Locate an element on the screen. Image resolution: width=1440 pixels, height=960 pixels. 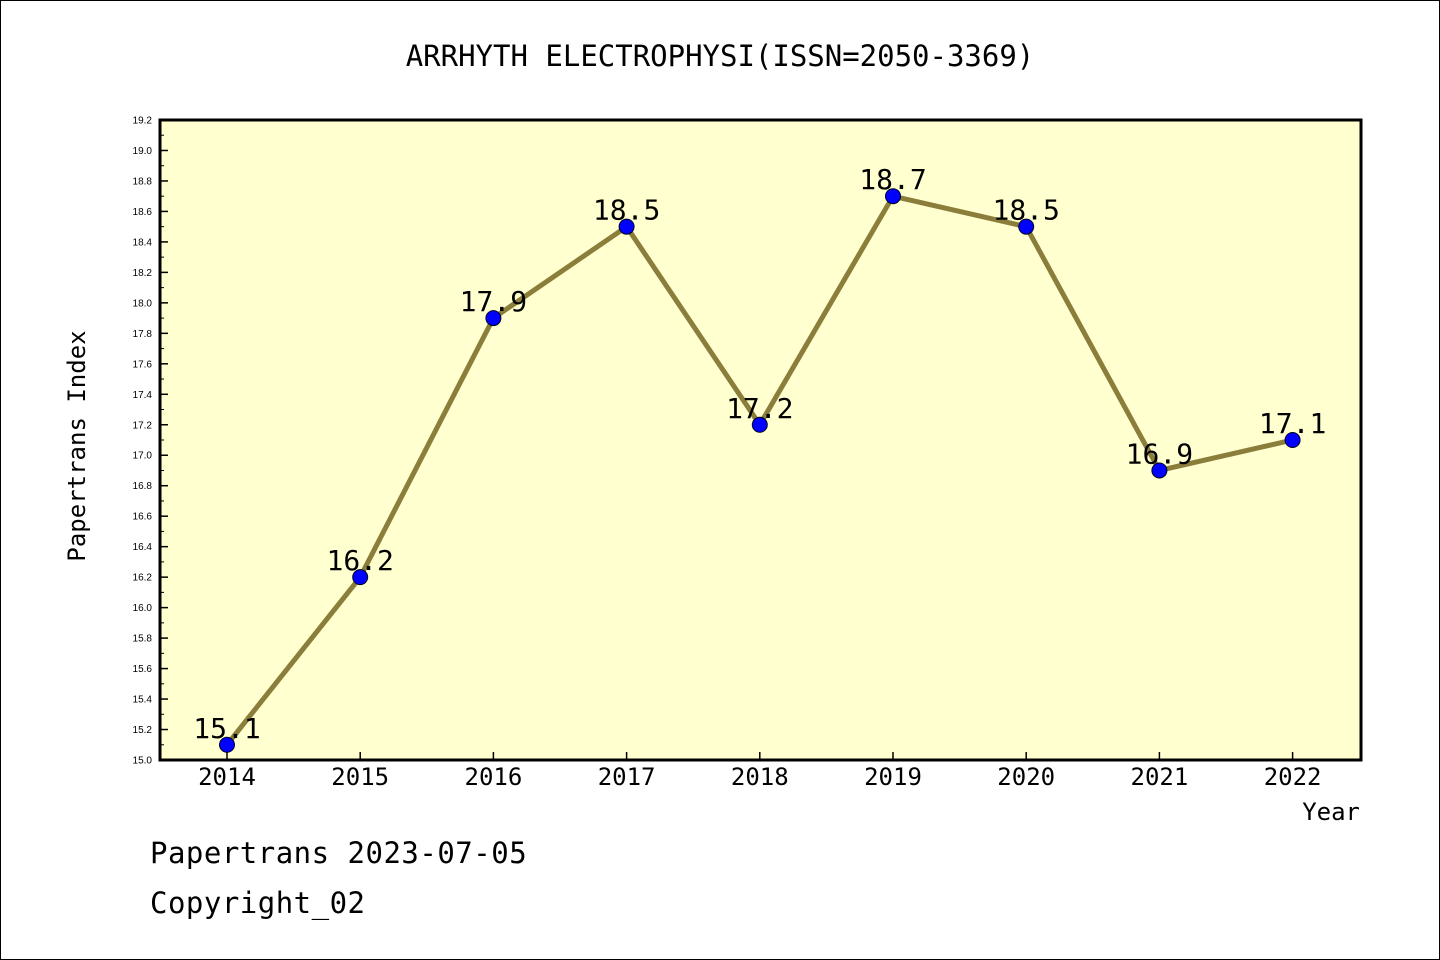
x-tick-label: 2020 is located at coordinates (1026, 777).